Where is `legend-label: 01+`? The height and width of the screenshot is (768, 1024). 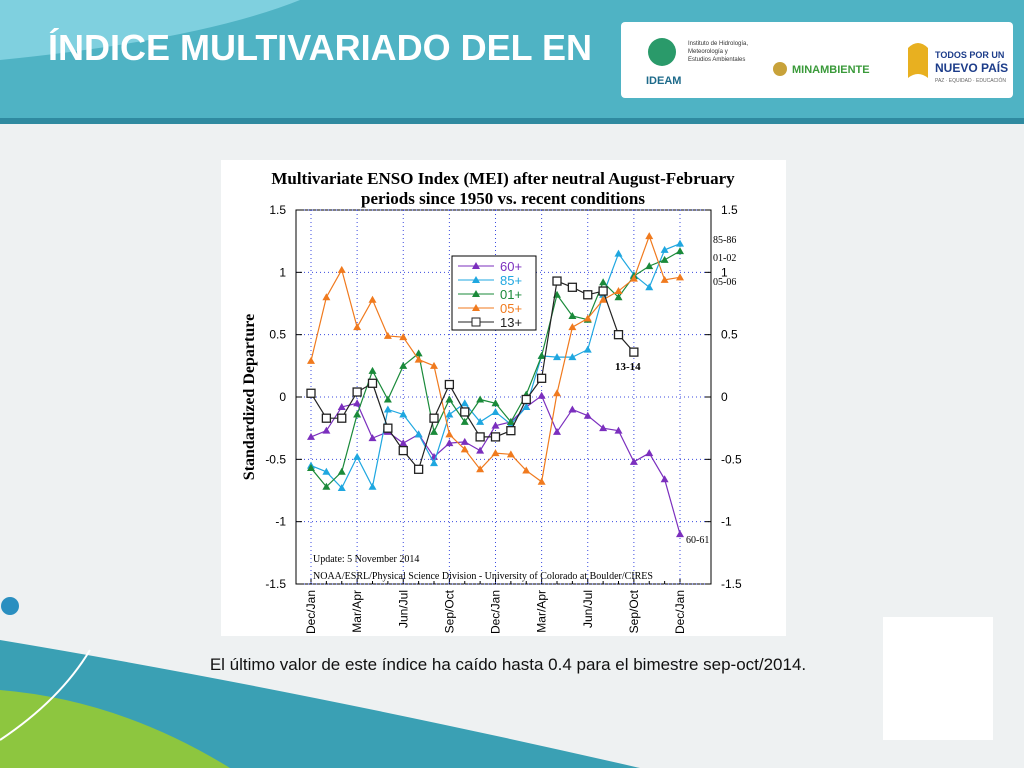
legend-label: 01+ is located at coordinates (511, 294).